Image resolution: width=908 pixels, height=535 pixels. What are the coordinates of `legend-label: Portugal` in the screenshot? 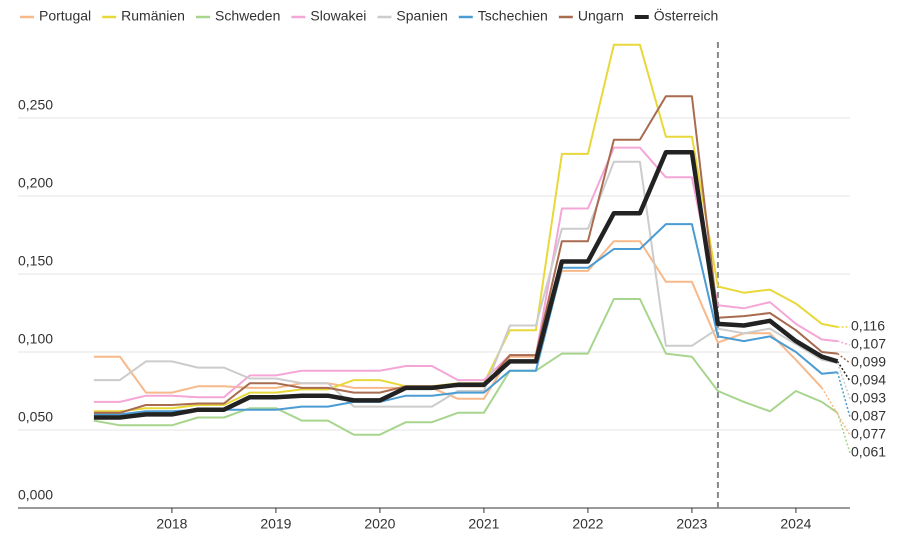 It's located at (65, 16).